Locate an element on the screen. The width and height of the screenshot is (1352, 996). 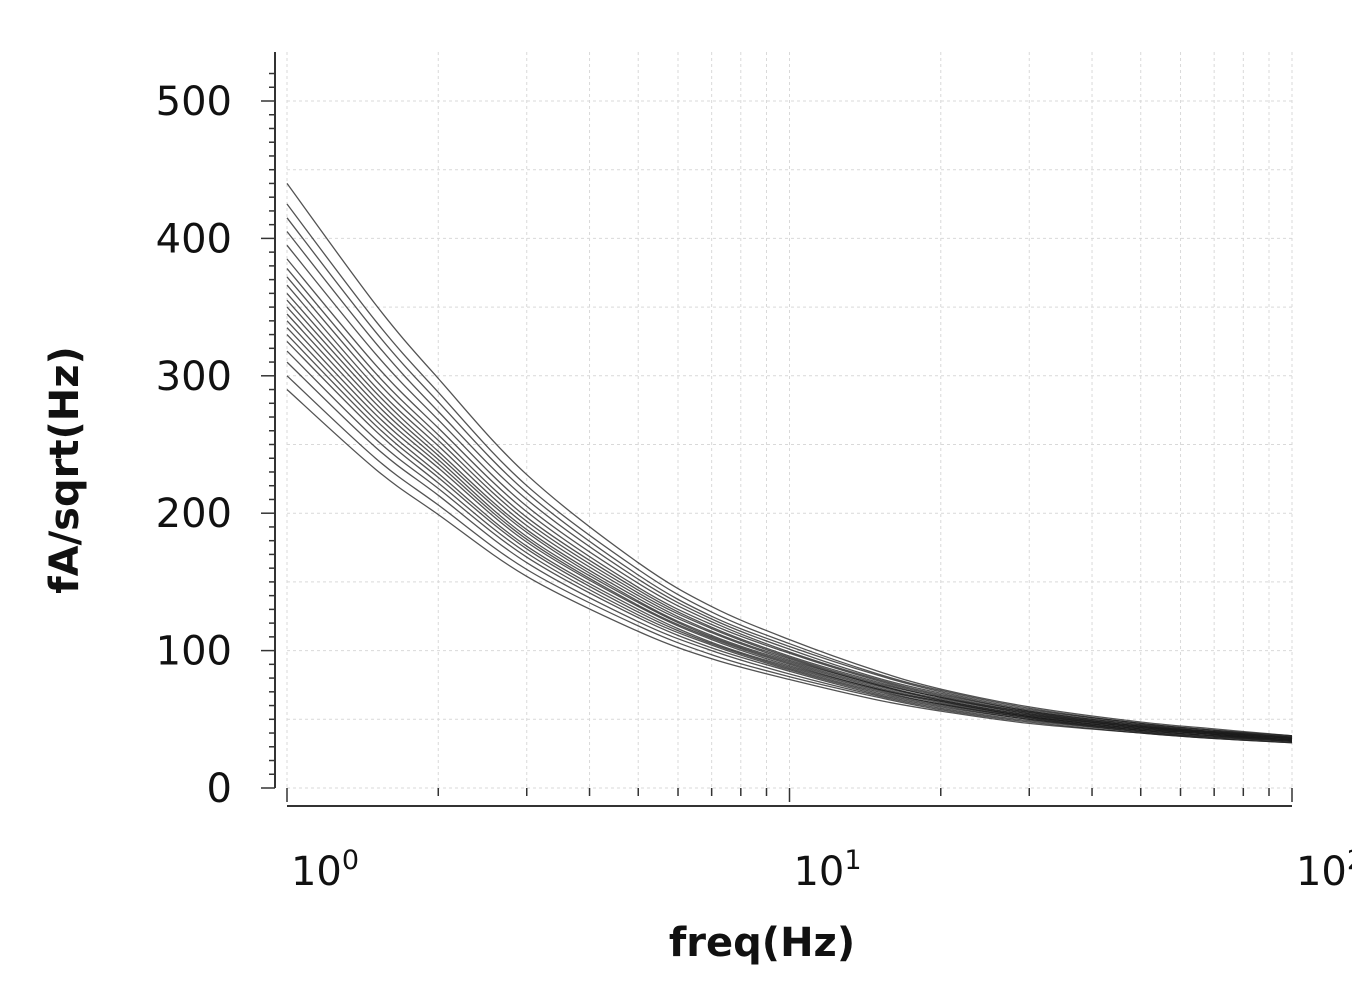
y-tick-label: 500 is located at coordinates (194, 102).